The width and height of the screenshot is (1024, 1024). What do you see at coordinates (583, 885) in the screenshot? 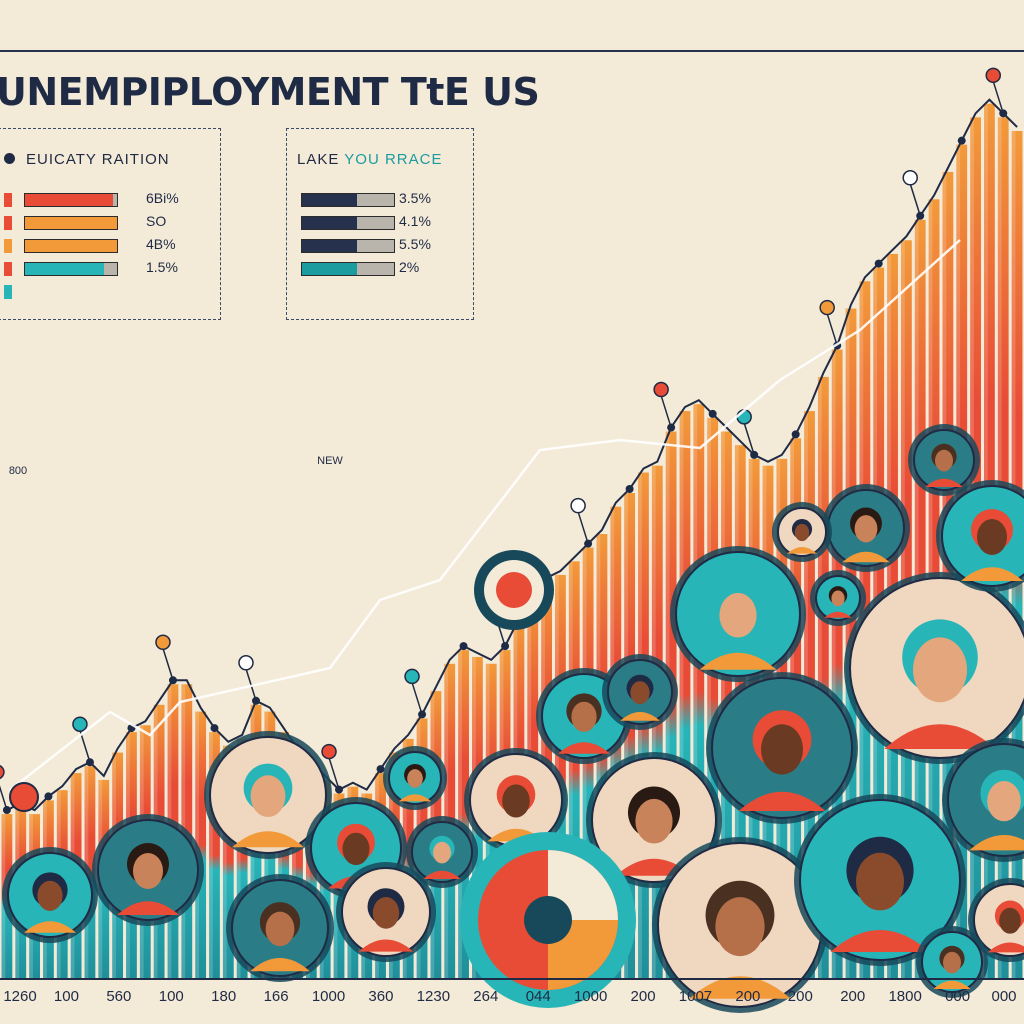
I see `pie-slice-light` at bounding box center [583, 885].